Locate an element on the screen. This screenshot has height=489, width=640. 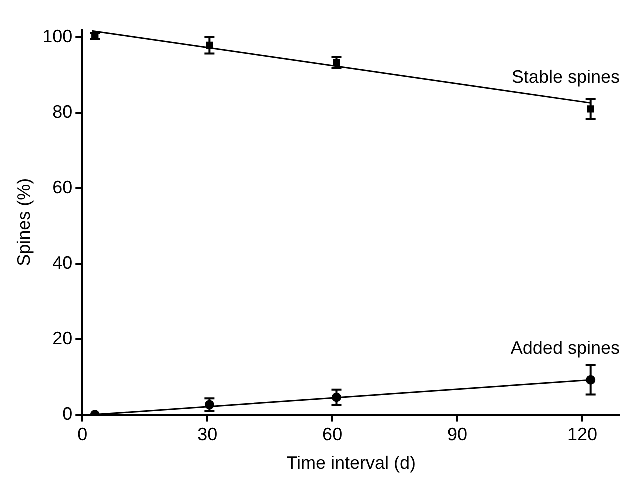
x-tick-label: 30 is located at coordinates (208, 434).